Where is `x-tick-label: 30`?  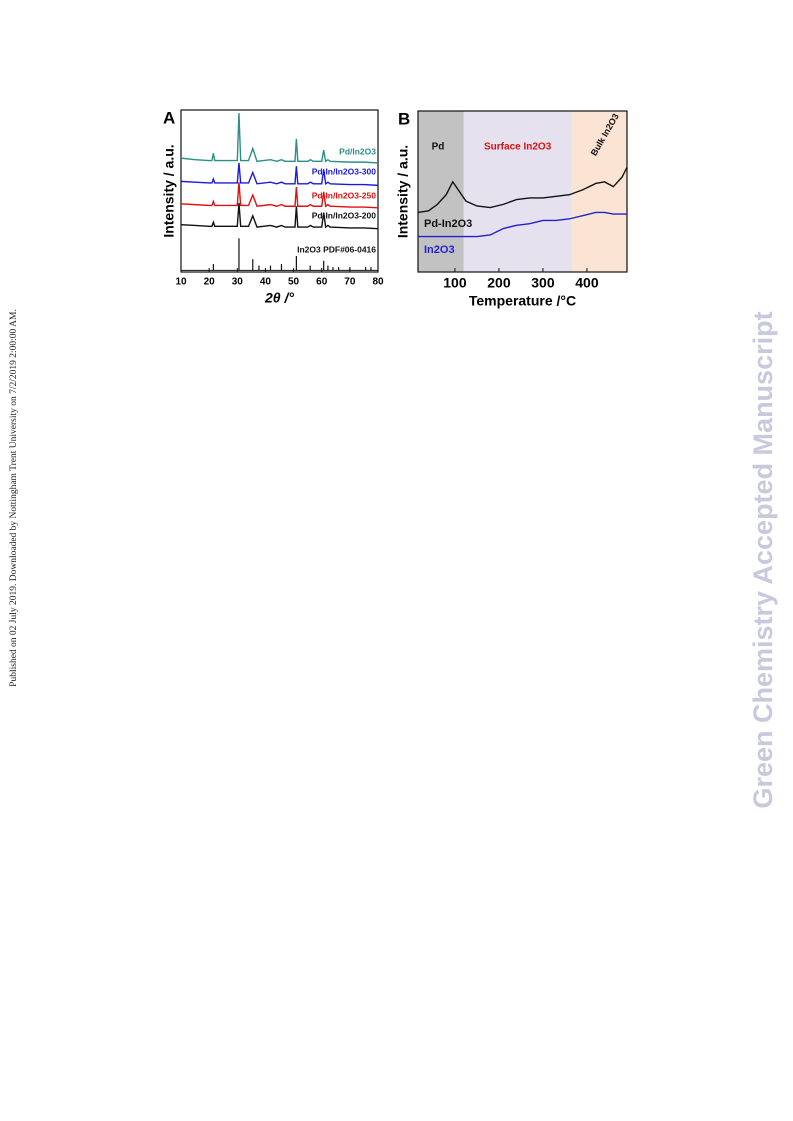
x-tick-label: 30 is located at coordinates (238, 282).